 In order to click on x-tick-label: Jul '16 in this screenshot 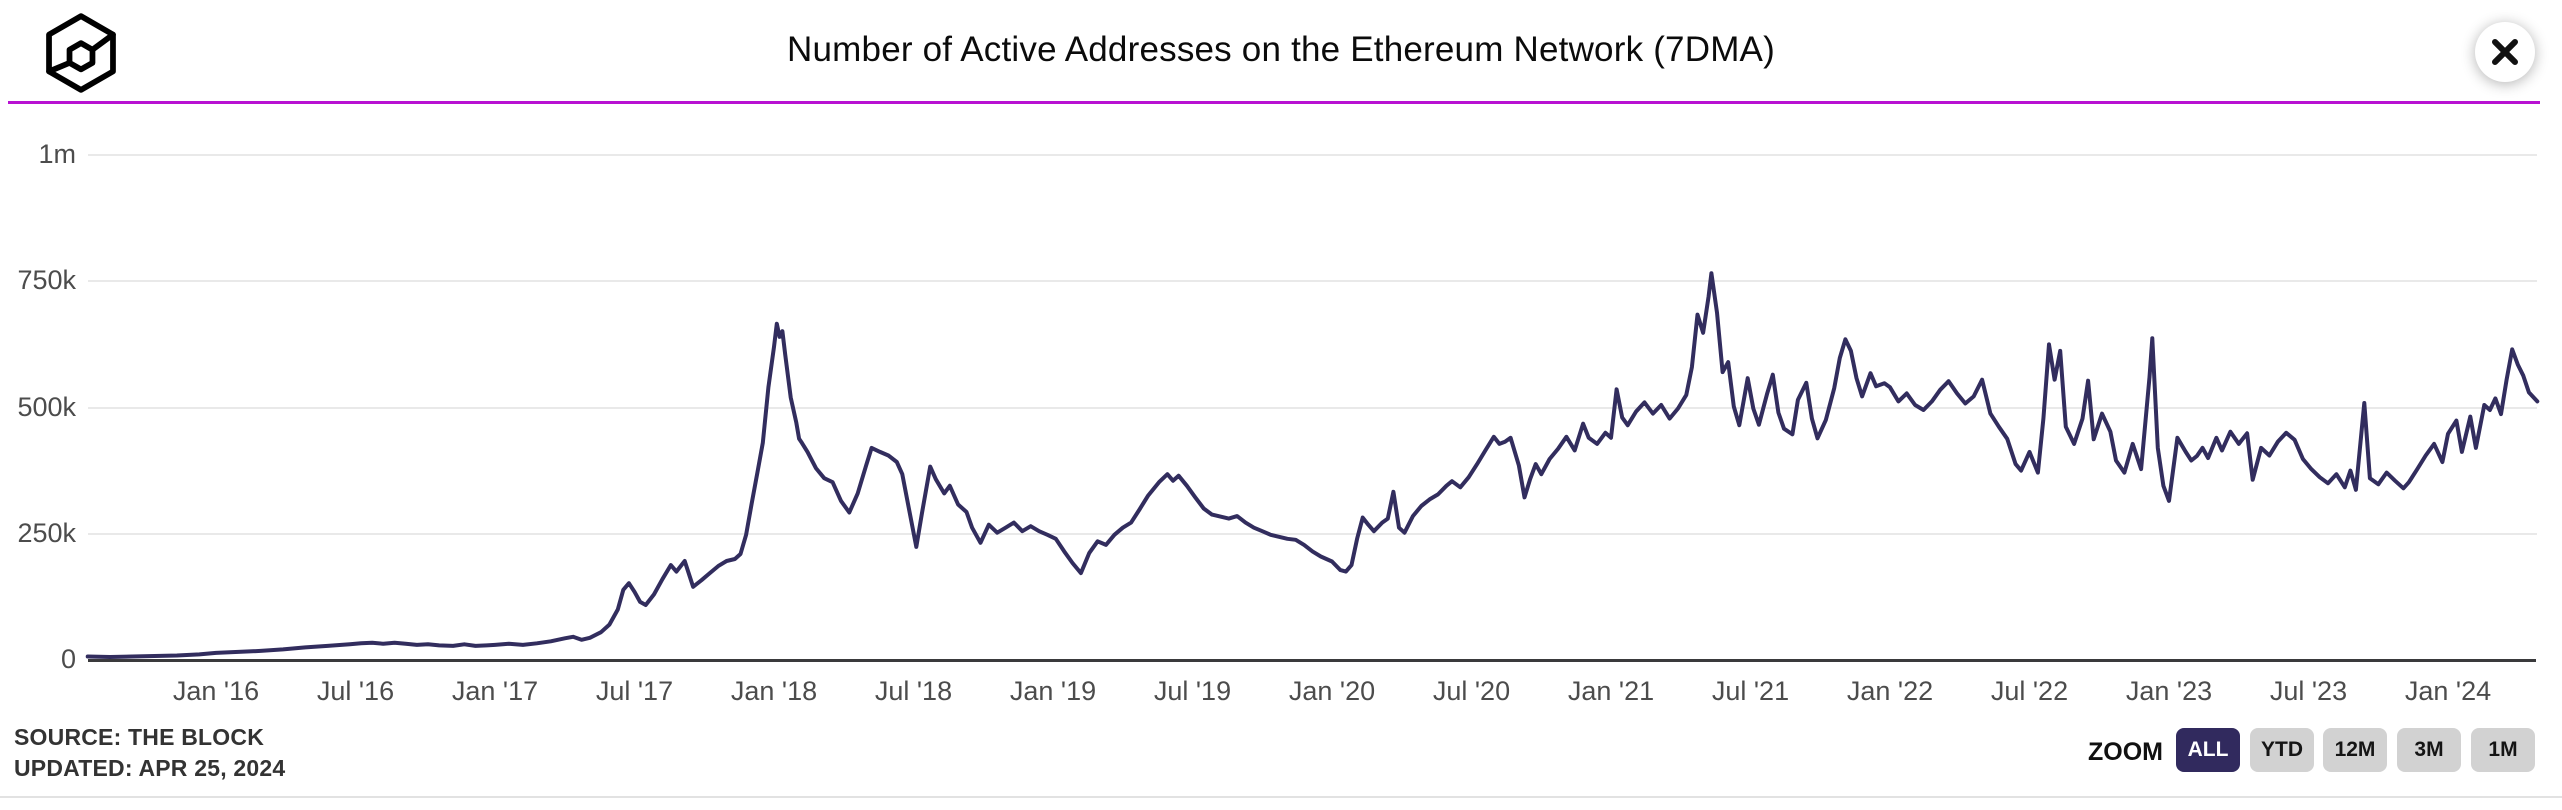, I will do `click(355, 691)`.